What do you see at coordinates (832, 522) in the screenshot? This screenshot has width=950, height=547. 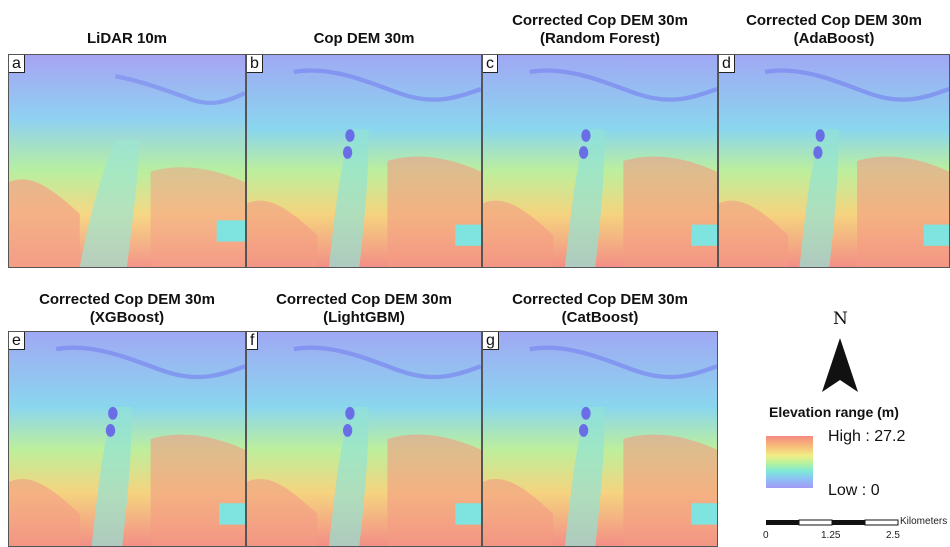 I see `scale-bar` at bounding box center [832, 522].